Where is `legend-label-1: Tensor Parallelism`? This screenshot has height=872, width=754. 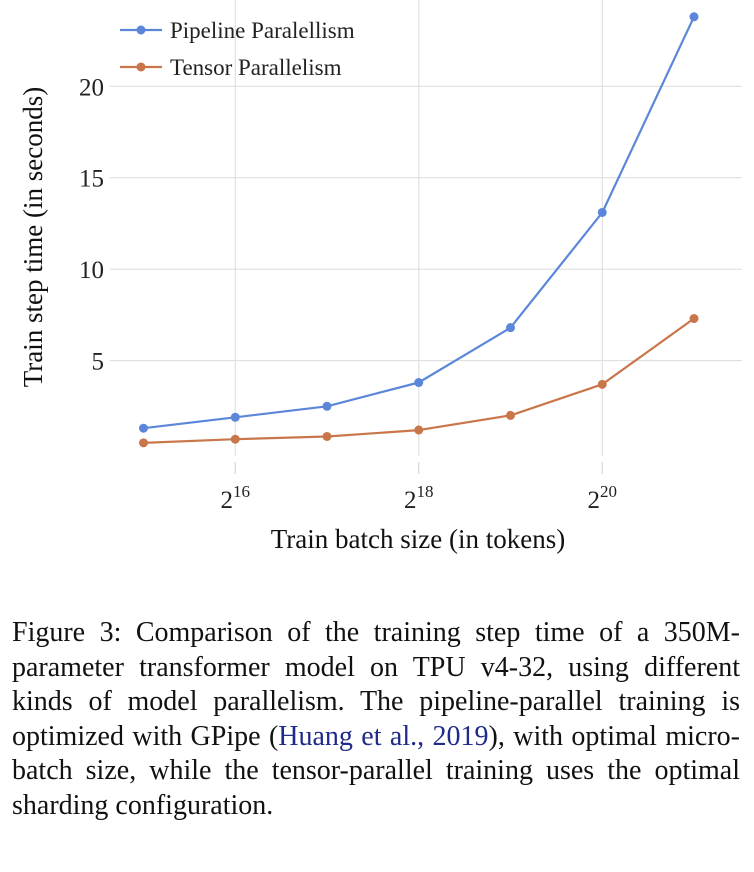 legend-label-1: Tensor Parallelism is located at coordinates (256, 67).